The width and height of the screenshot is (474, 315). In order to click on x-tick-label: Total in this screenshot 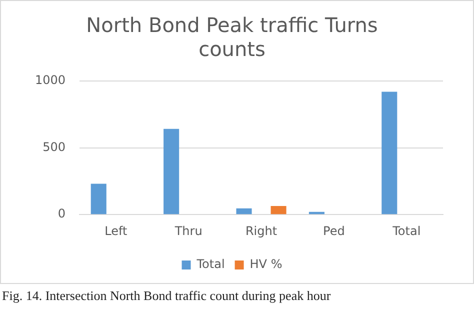, I will do `click(406, 231)`.